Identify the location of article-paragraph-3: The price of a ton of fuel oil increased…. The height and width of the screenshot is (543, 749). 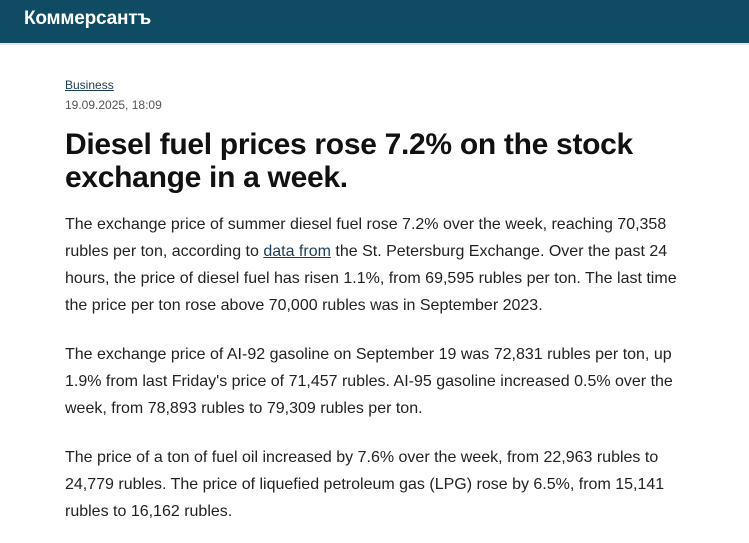
(365, 484).